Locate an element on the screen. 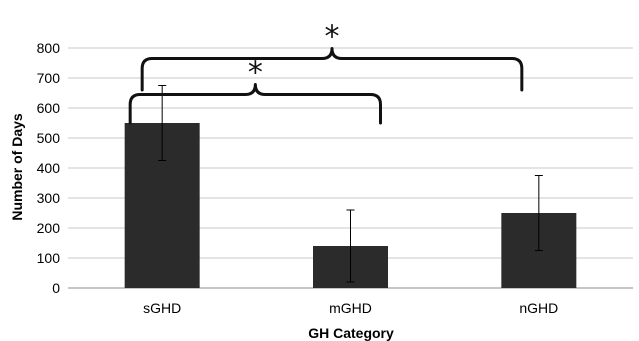  y-tick-label: 800 is located at coordinates (49, 48).